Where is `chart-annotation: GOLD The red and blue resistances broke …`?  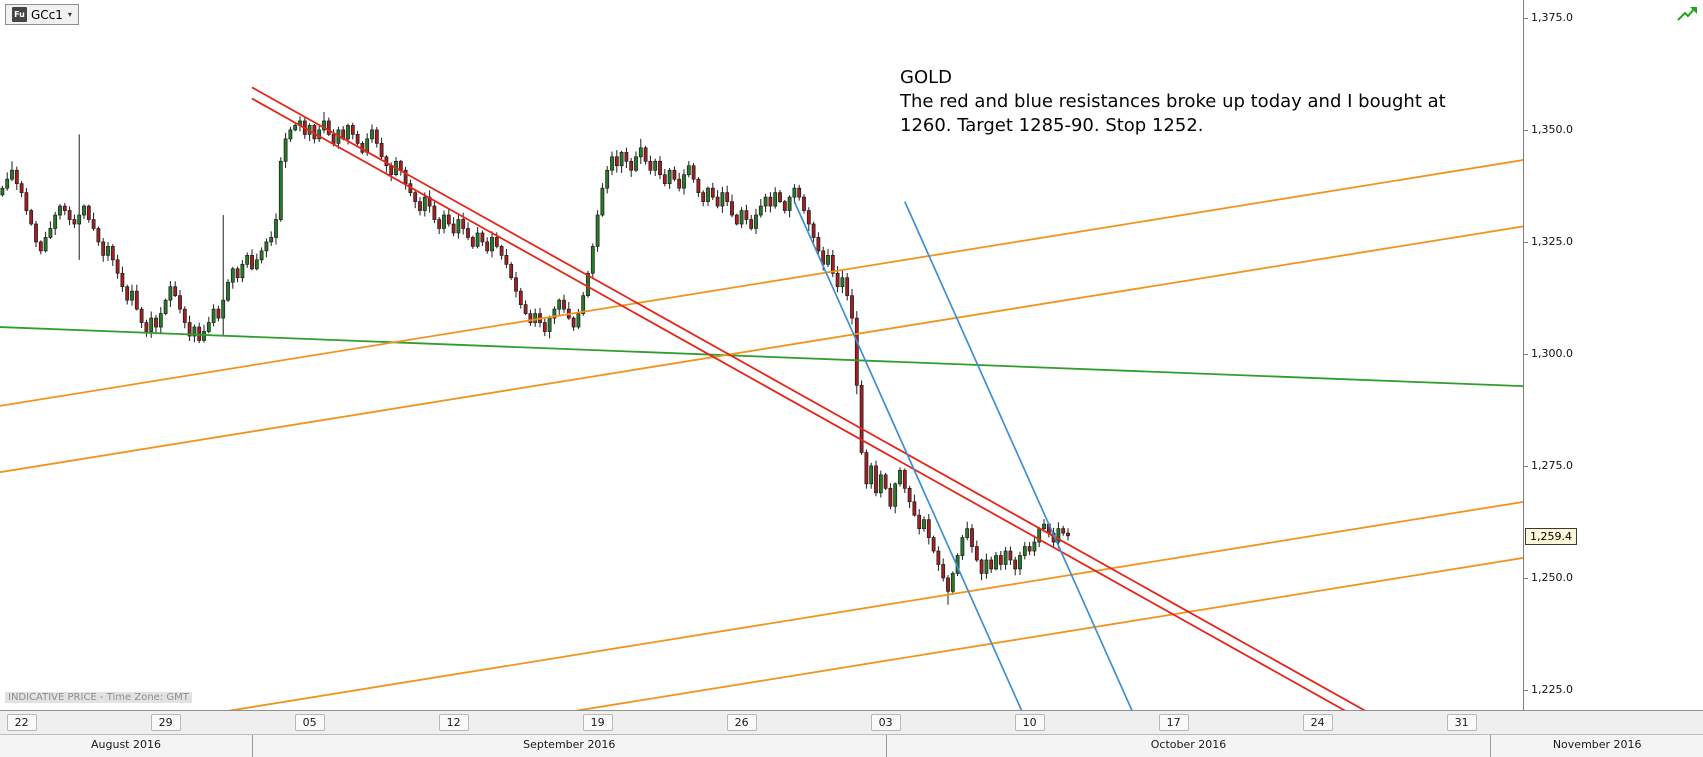
chart-annotation: GOLD The red and blue resistances broke … is located at coordinates (1173, 102).